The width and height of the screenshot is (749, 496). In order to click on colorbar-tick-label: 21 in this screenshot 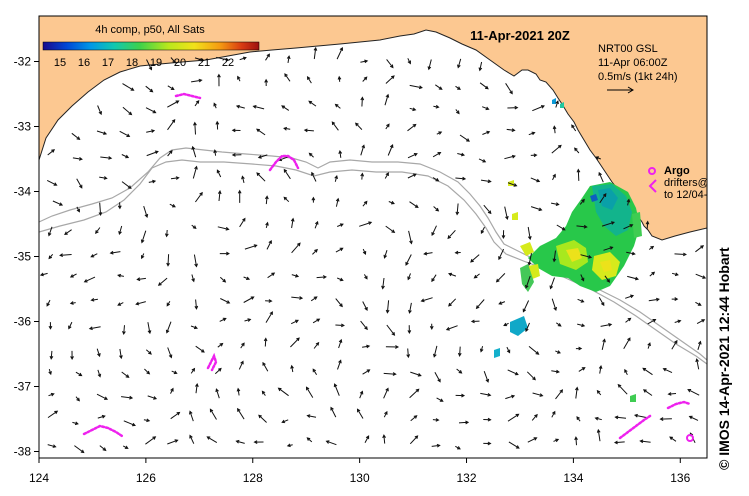, I will do `click(204, 63)`.